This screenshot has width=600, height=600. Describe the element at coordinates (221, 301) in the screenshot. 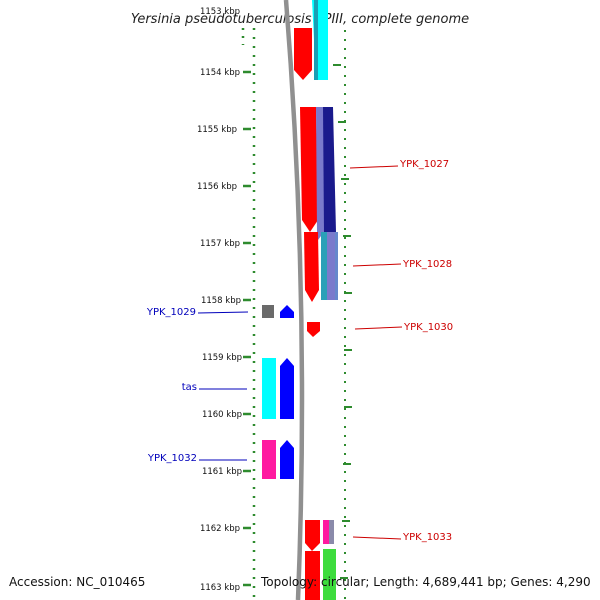

I see `tick-label: 1158 kbp` at that location.